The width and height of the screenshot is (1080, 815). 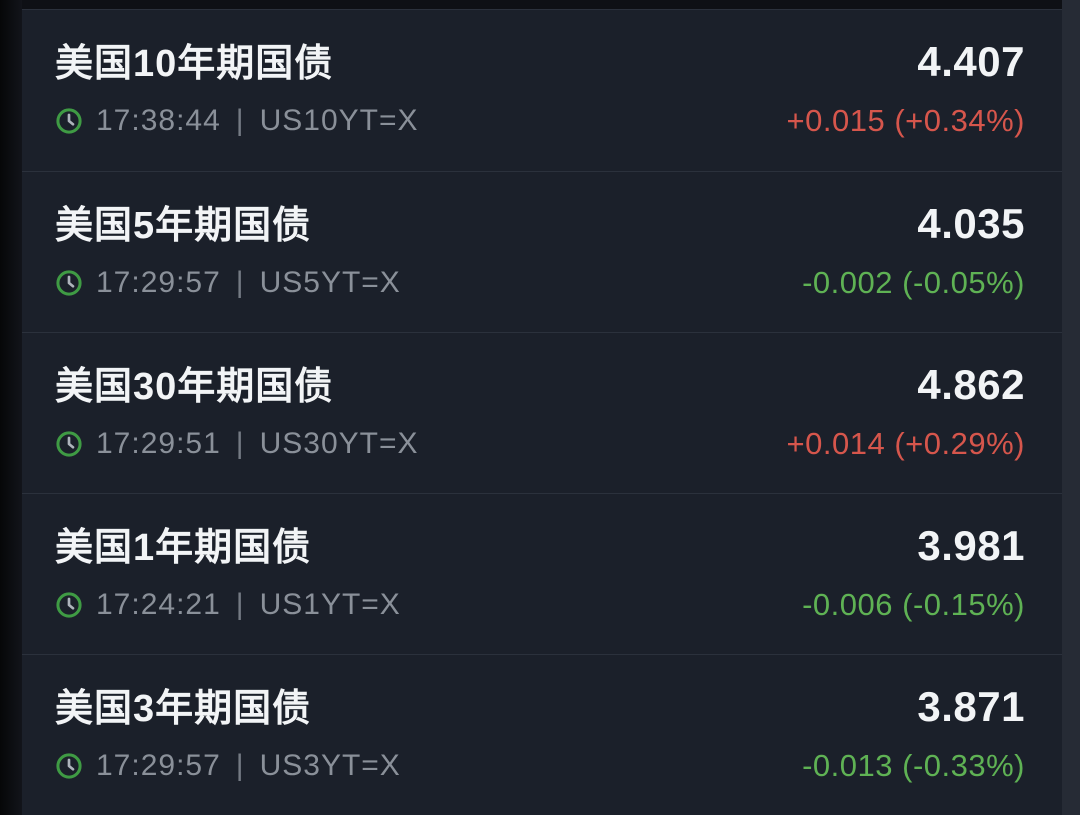 I want to click on yield-value: 4.407, so click(x=971, y=61).